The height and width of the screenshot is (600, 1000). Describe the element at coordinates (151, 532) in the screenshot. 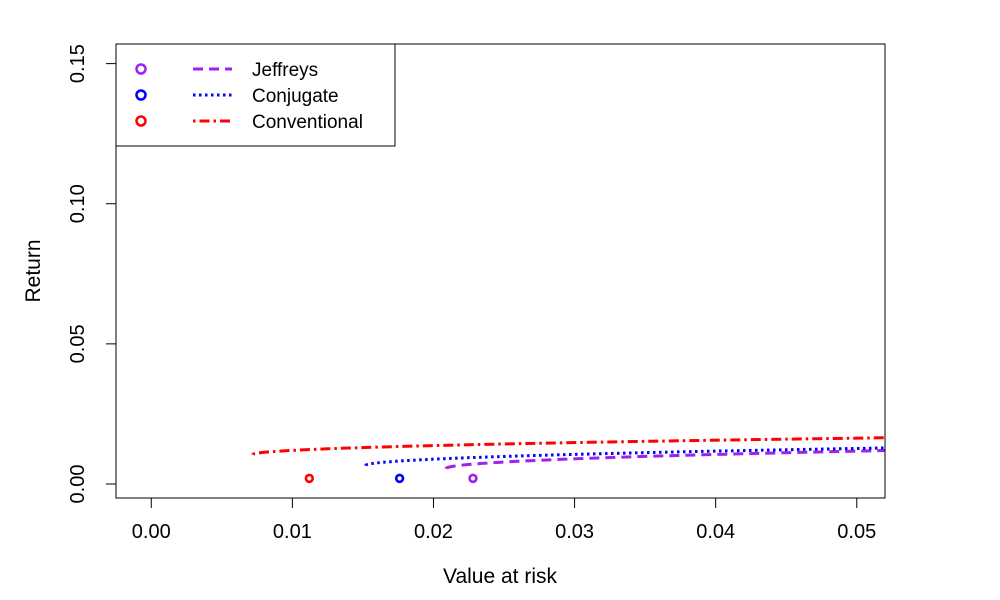

I see `x-tick-label: 0.00` at that location.